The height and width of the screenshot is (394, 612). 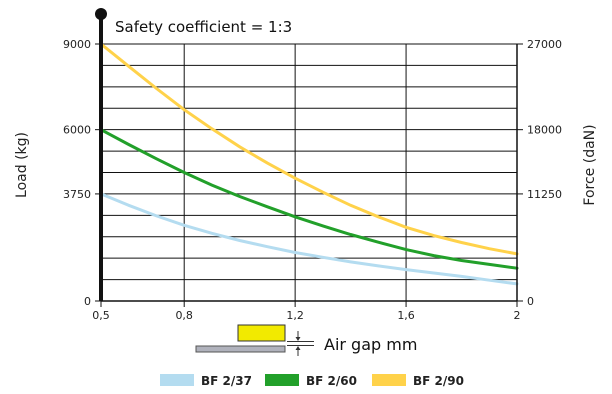 I want to click on gap-arrow-up-icon, so click(x=298, y=348).